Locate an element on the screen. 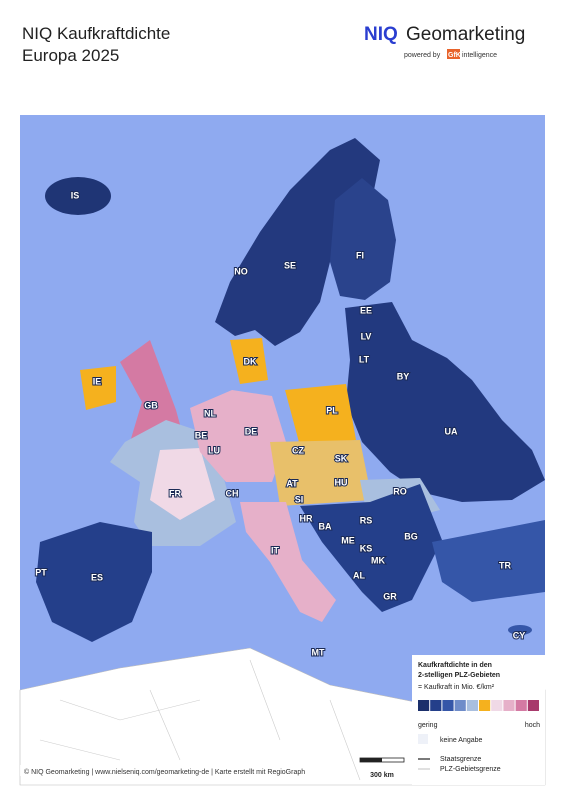  legend-title: 2-stelligen PLZ-Gebieten is located at coordinates (459, 675).